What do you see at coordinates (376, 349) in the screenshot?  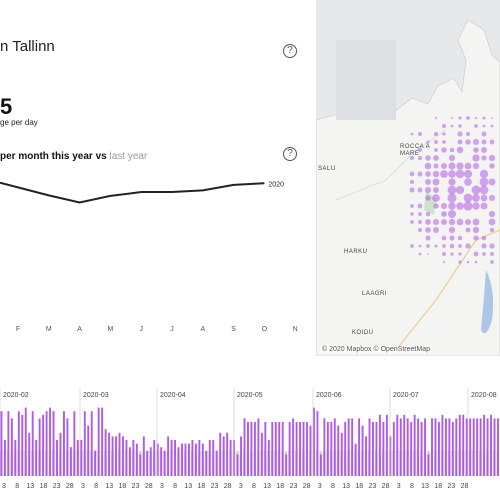 I see `map-attribution: © 2020 Mapbox © OpenStreetMap` at bounding box center [376, 349].